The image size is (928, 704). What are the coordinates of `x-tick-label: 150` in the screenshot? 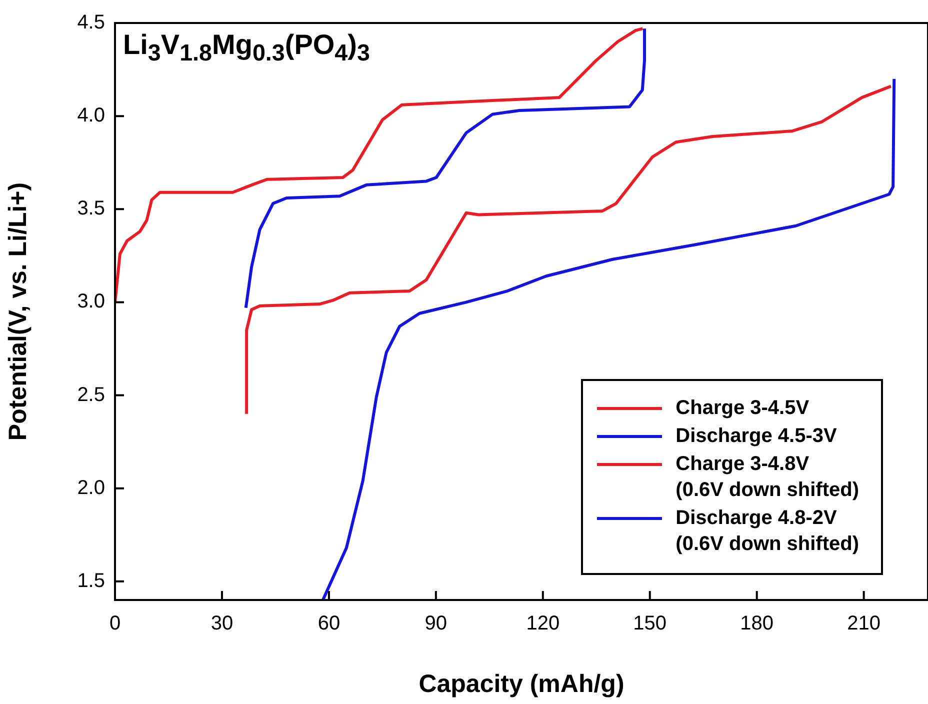 It's located at (650, 623).